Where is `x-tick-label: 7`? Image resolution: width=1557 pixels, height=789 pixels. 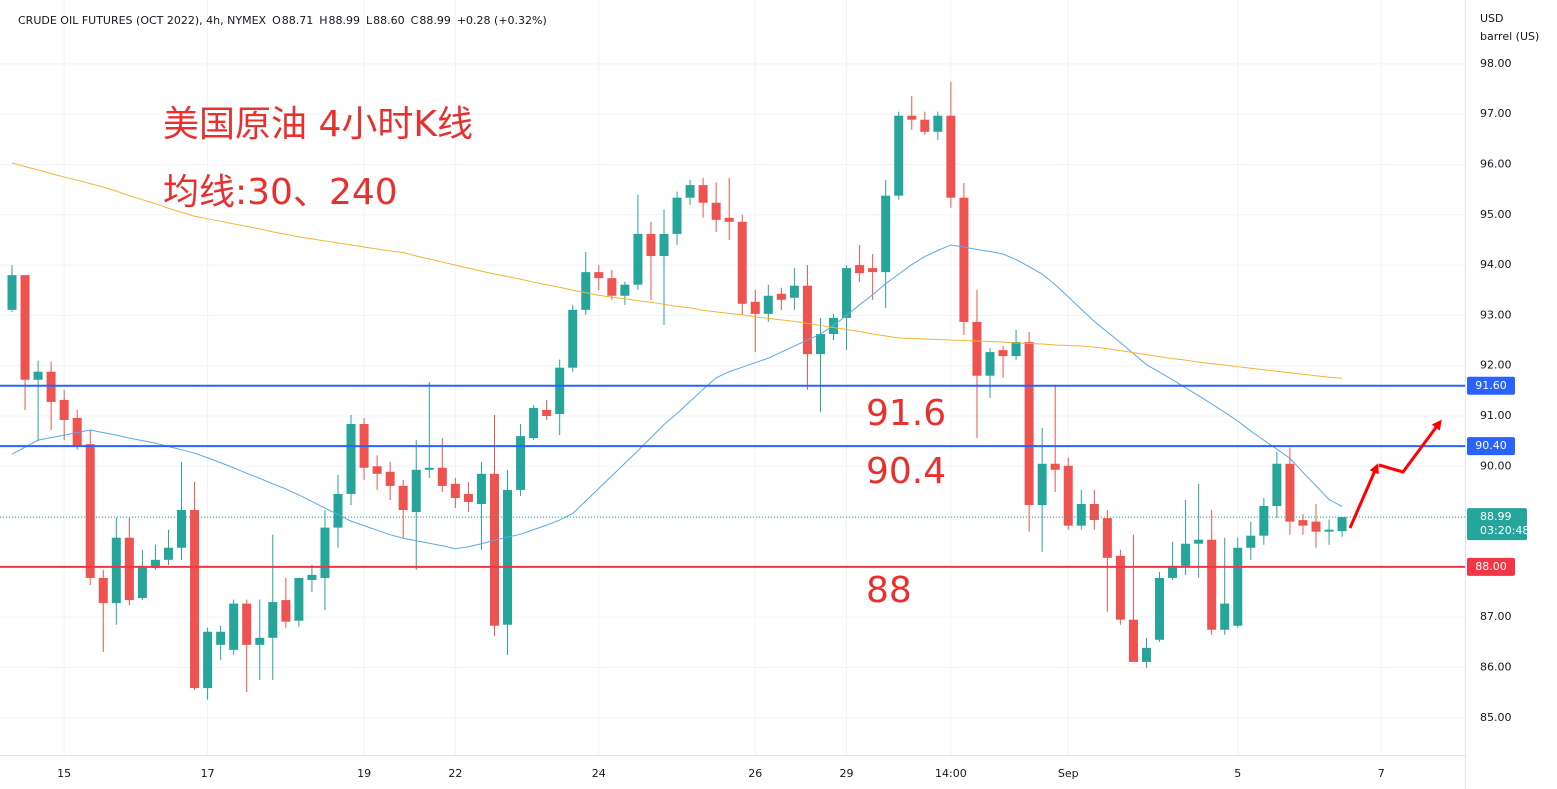 x-tick-label: 7 is located at coordinates (1381, 773).